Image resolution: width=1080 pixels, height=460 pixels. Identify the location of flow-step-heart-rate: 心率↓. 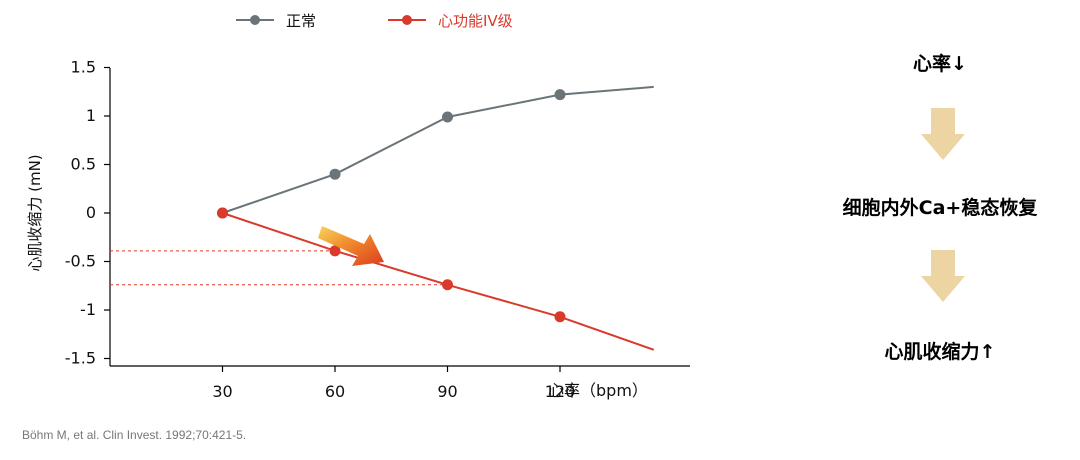
(940, 64).